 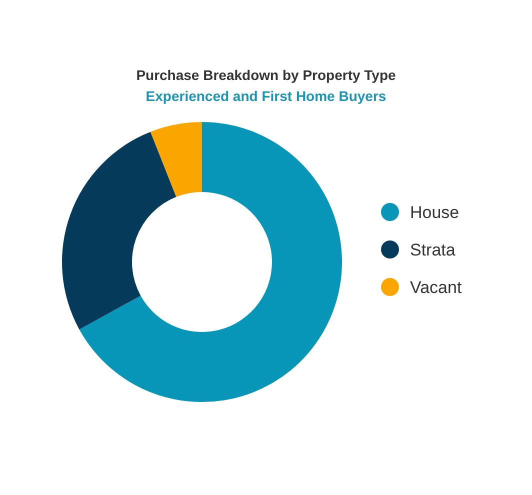 What do you see at coordinates (433, 250) in the screenshot?
I see `legend-label: Strata` at bounding box center [433, 250].